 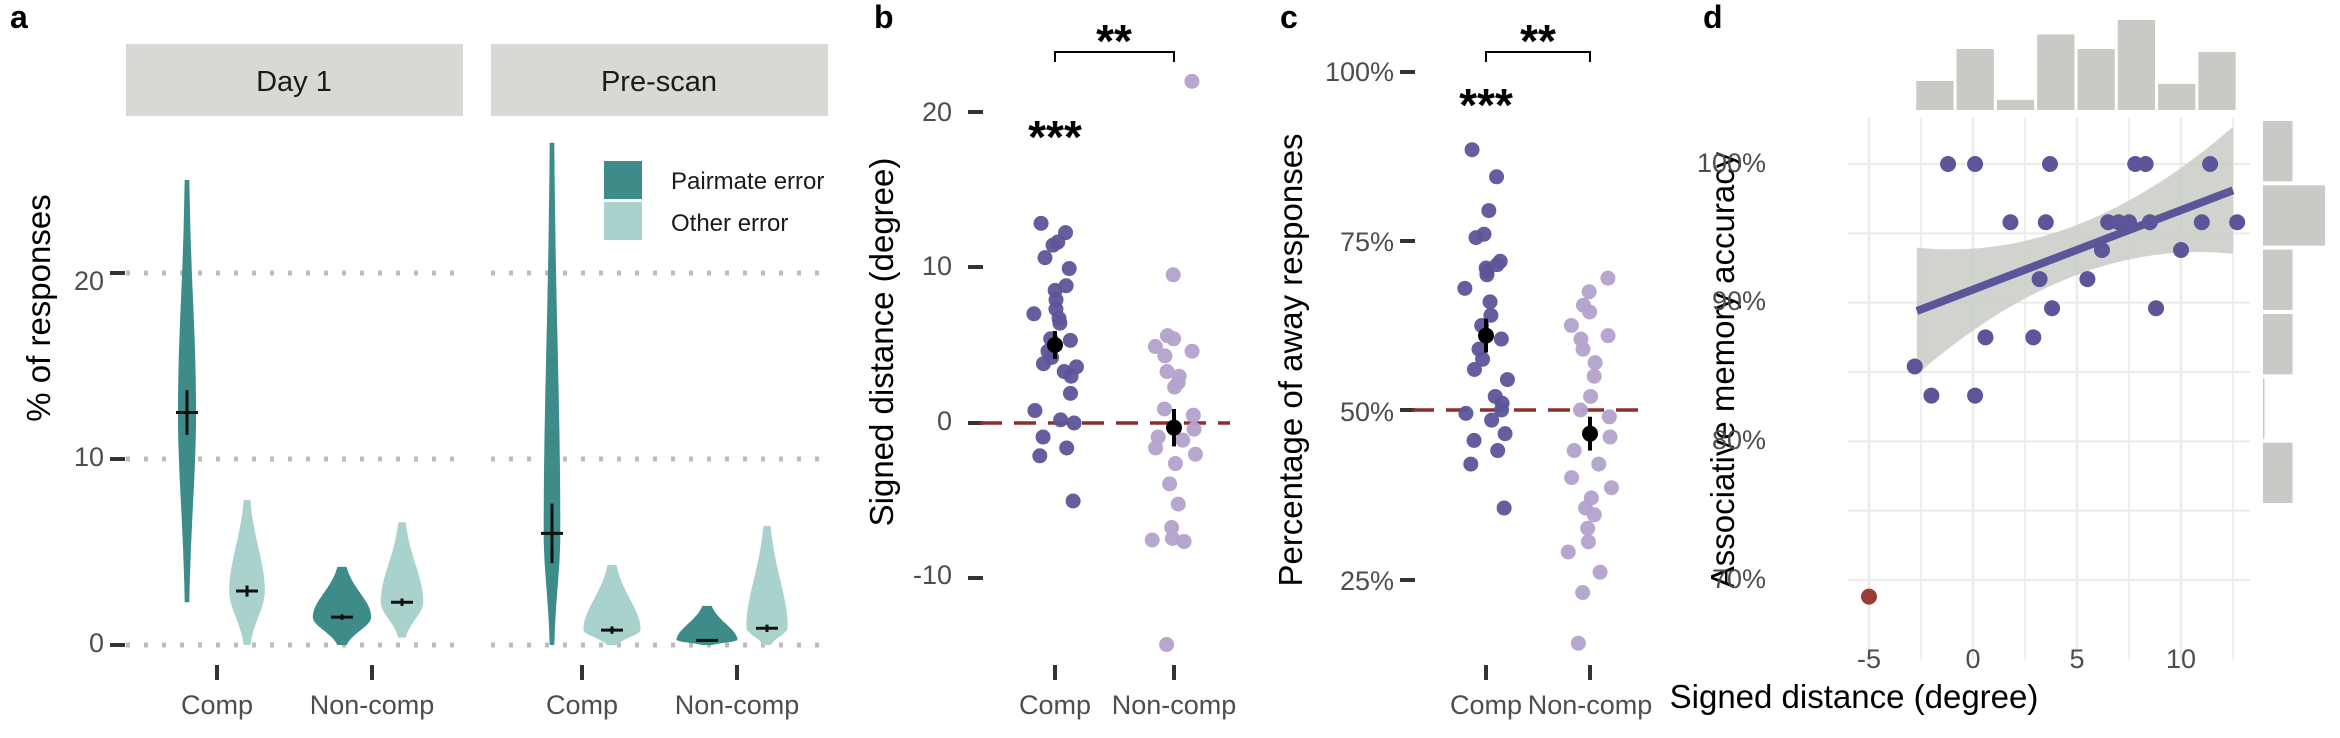 What do you see at coordinates (944, 421) in the screenshot?
I see `panel-b-ytick-0: 0` at bounding box center [944, 421].